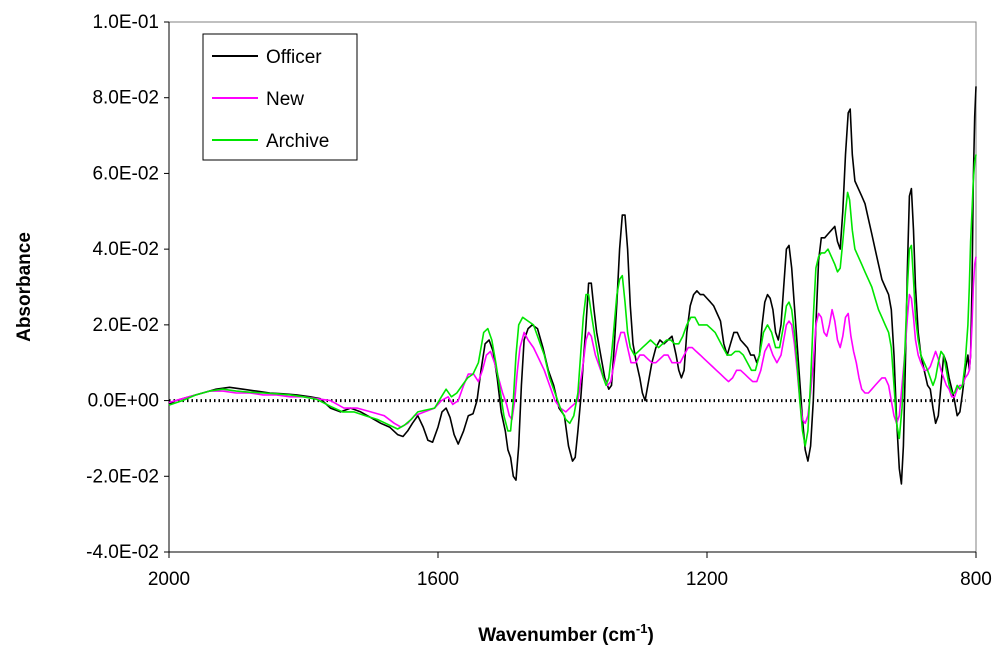  What do you see at coordinates (438, 579) in the screenshot?
I see `x-tick-label: 1600` at bounding box center [438, 579].